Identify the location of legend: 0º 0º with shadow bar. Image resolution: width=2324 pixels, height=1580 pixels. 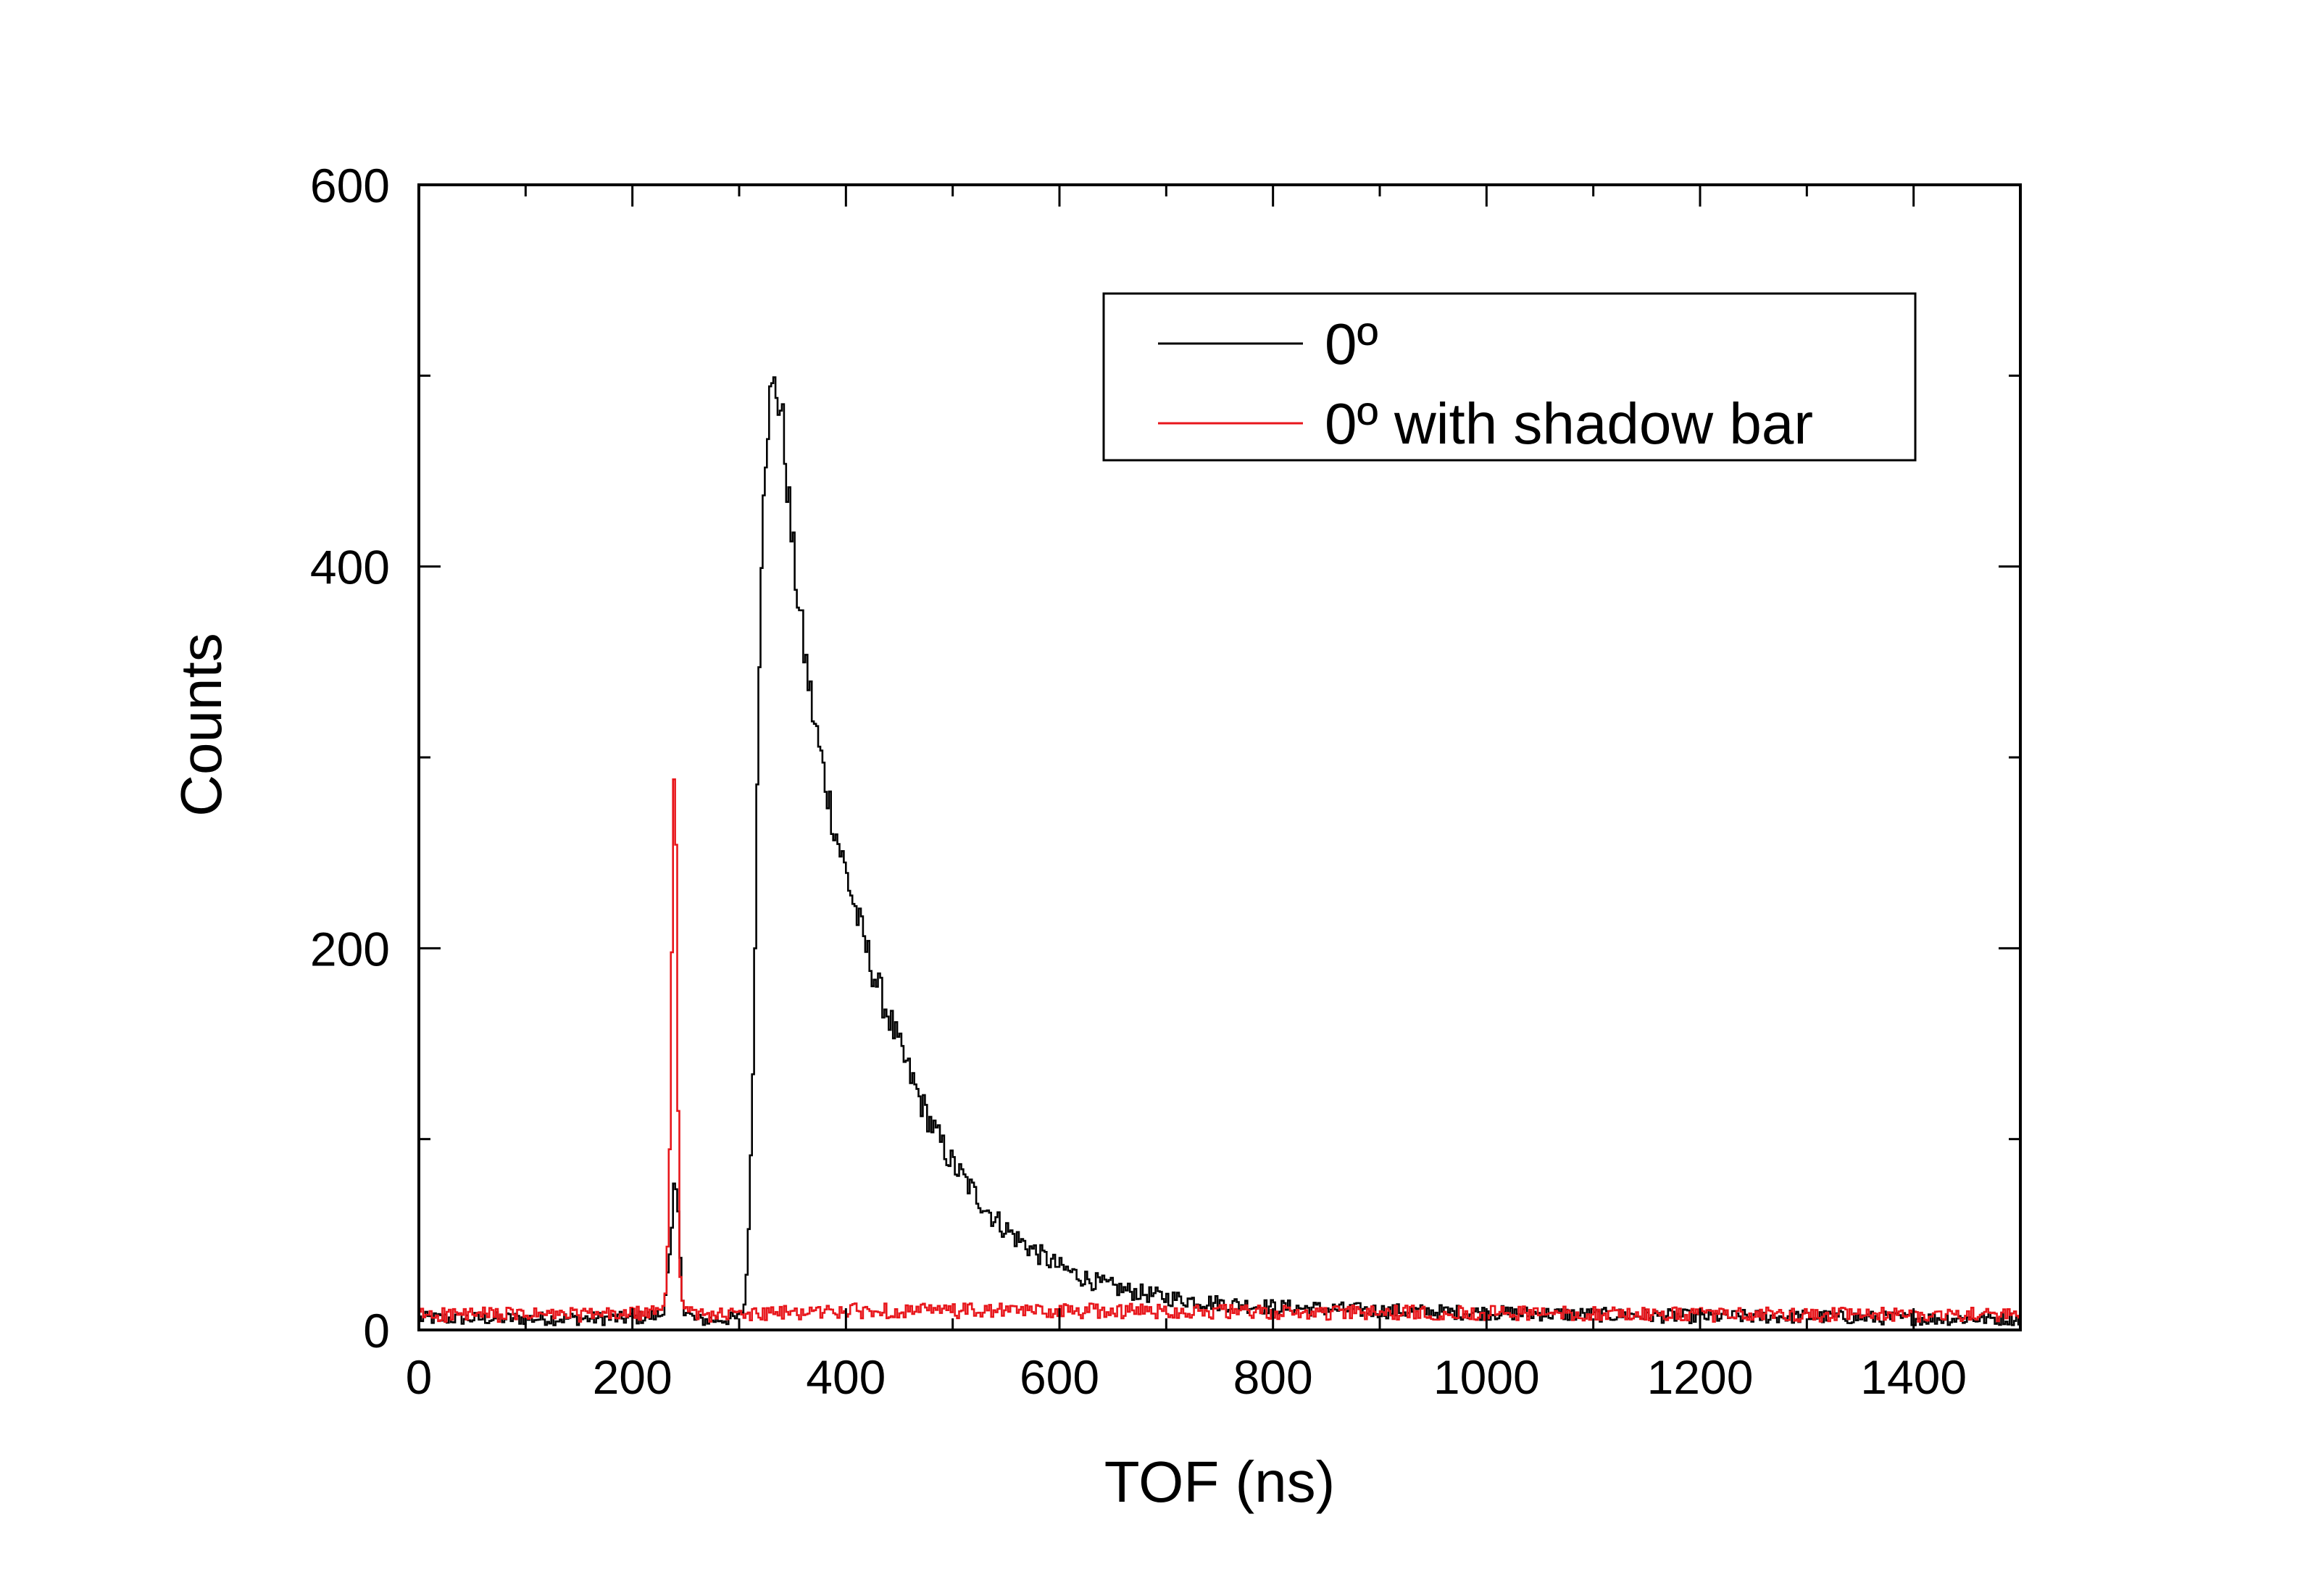
(1509, 377).